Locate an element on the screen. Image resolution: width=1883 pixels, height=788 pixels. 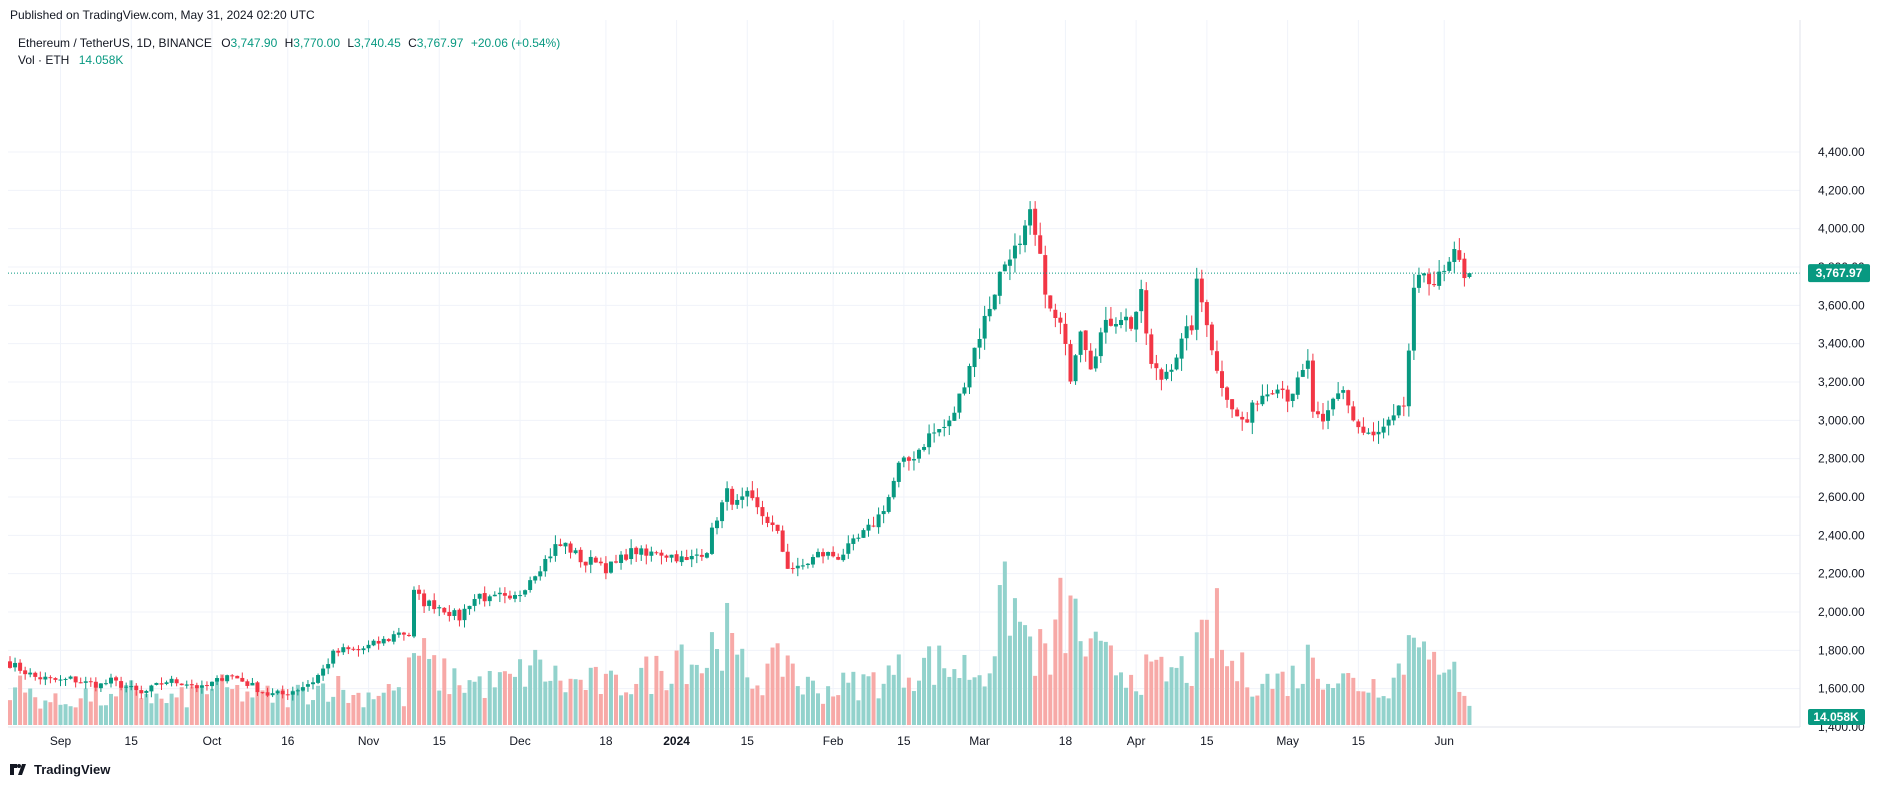
tradingview-logo: TradingView is located at coordinates (60, 769).